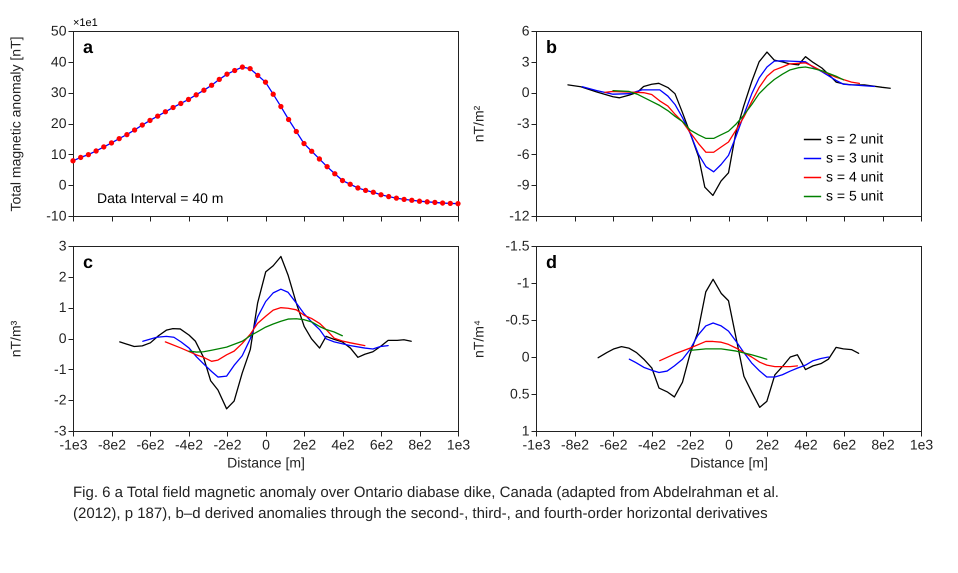 The height and width of the screenshot is (573, 958). I want to click on y-tick-label: 50, so click(58, 30).